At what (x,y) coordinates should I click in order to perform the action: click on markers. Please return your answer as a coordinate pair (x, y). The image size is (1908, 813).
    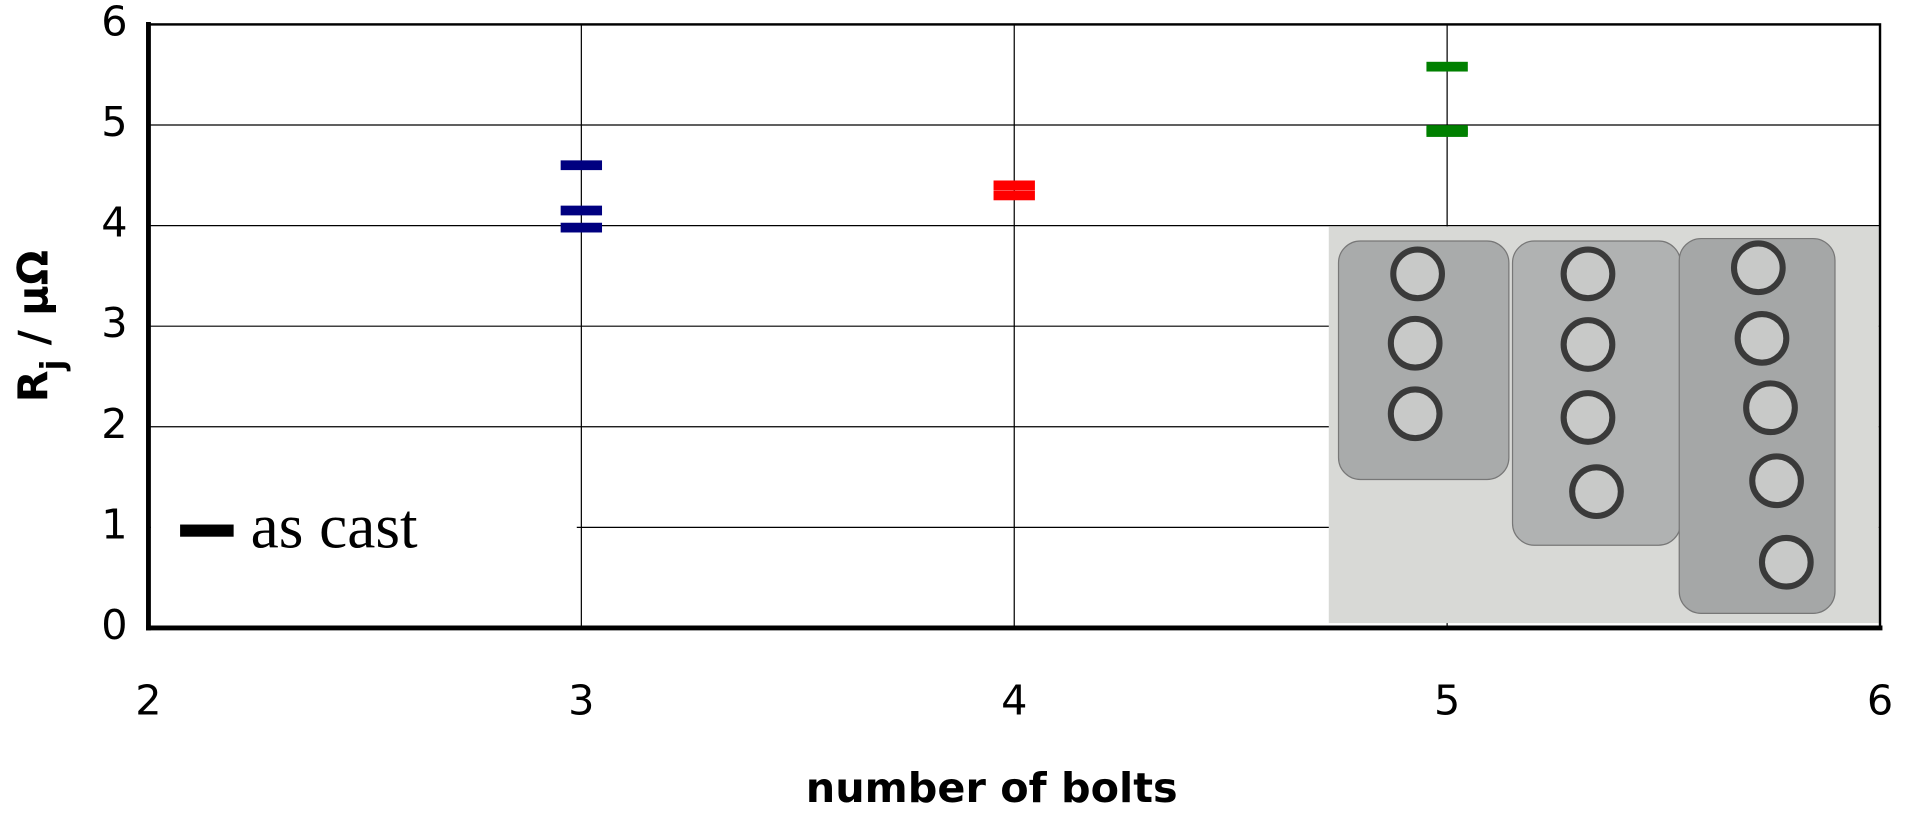
    Looking at the image, I should click on (1014, 147).